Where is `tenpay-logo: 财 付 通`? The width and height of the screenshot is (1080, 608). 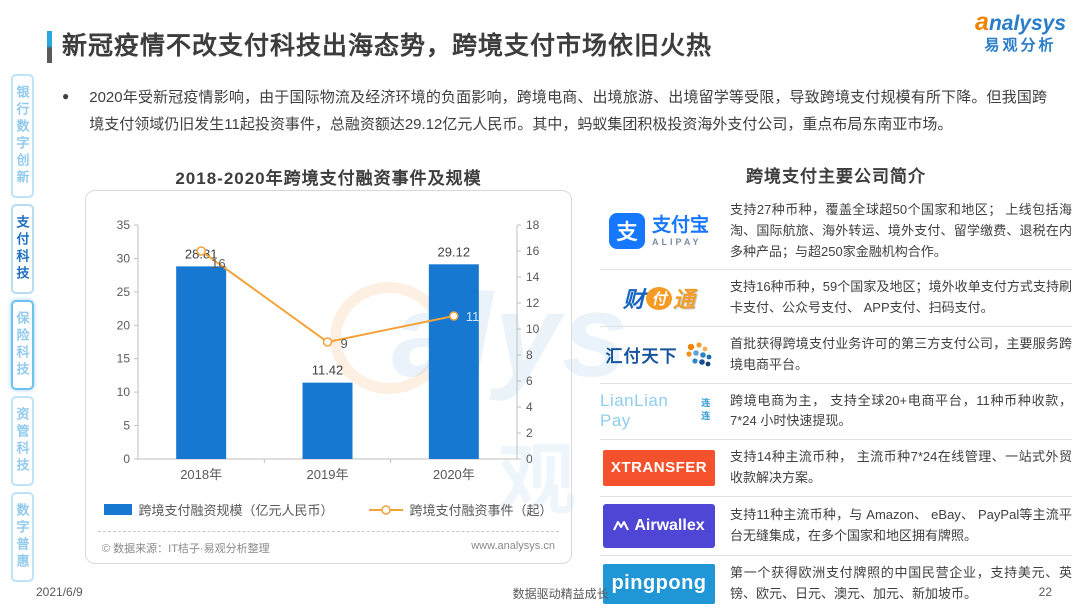 tenpay-logo: 财 付 通 is located at coordinates (659, 298).